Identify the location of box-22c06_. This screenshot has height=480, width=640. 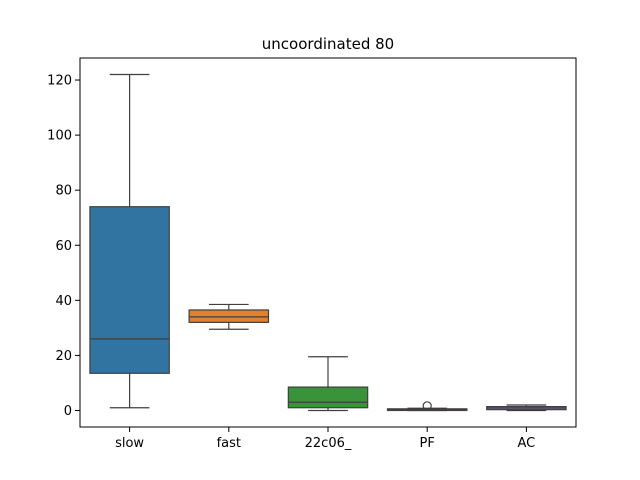
(328, 397).